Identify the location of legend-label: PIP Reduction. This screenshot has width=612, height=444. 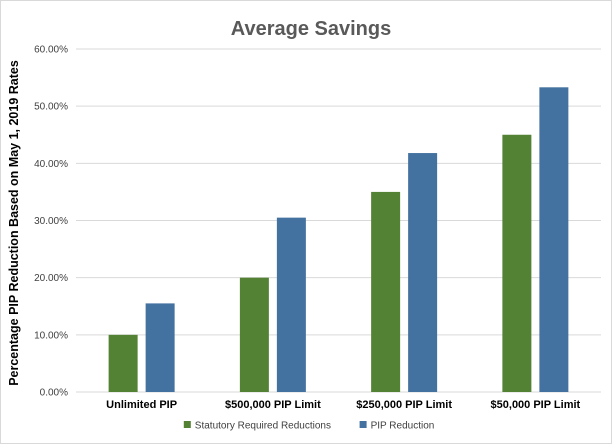
(403, 426).